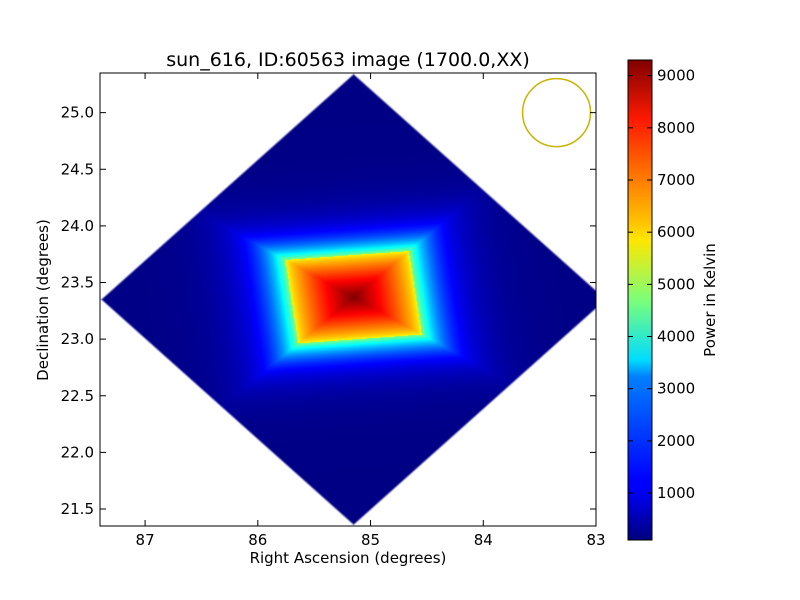 Image resolution: width=800 pixels, height=600 pixels. I want to click on colorbar-tick-label: 1000, so click(676, 493).